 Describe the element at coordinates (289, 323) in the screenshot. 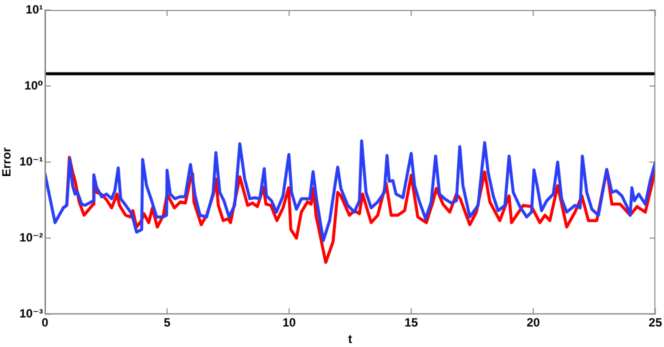

I see `x-tick-label: 10` at that location.